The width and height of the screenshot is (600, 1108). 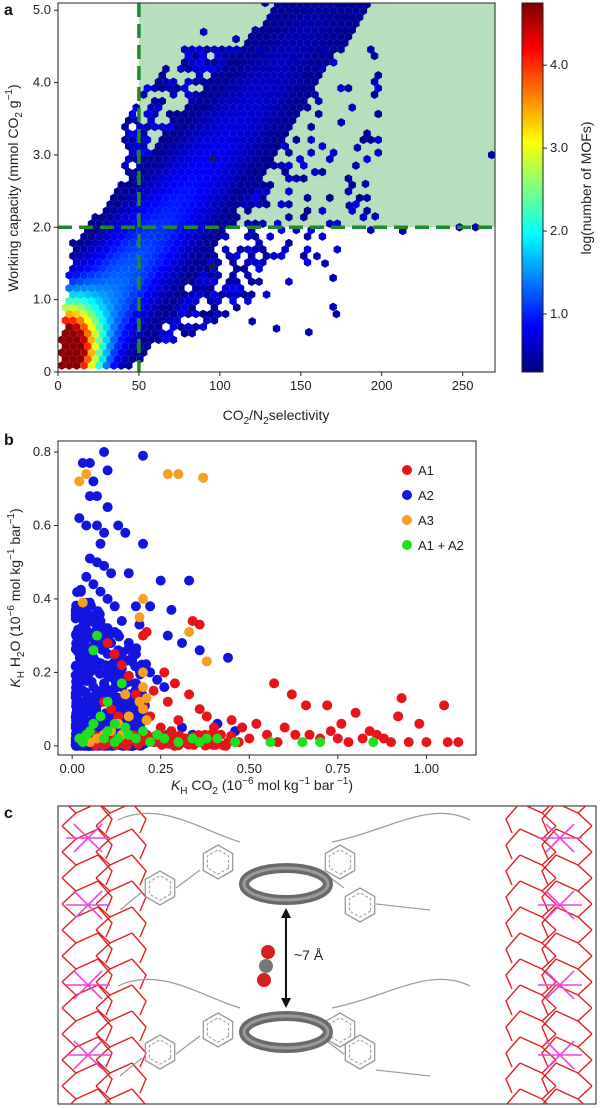 I want to click on colorbar: 1.0 2.0 3.0 4.0 log(number of MOFs), so click(x=557, y=187).